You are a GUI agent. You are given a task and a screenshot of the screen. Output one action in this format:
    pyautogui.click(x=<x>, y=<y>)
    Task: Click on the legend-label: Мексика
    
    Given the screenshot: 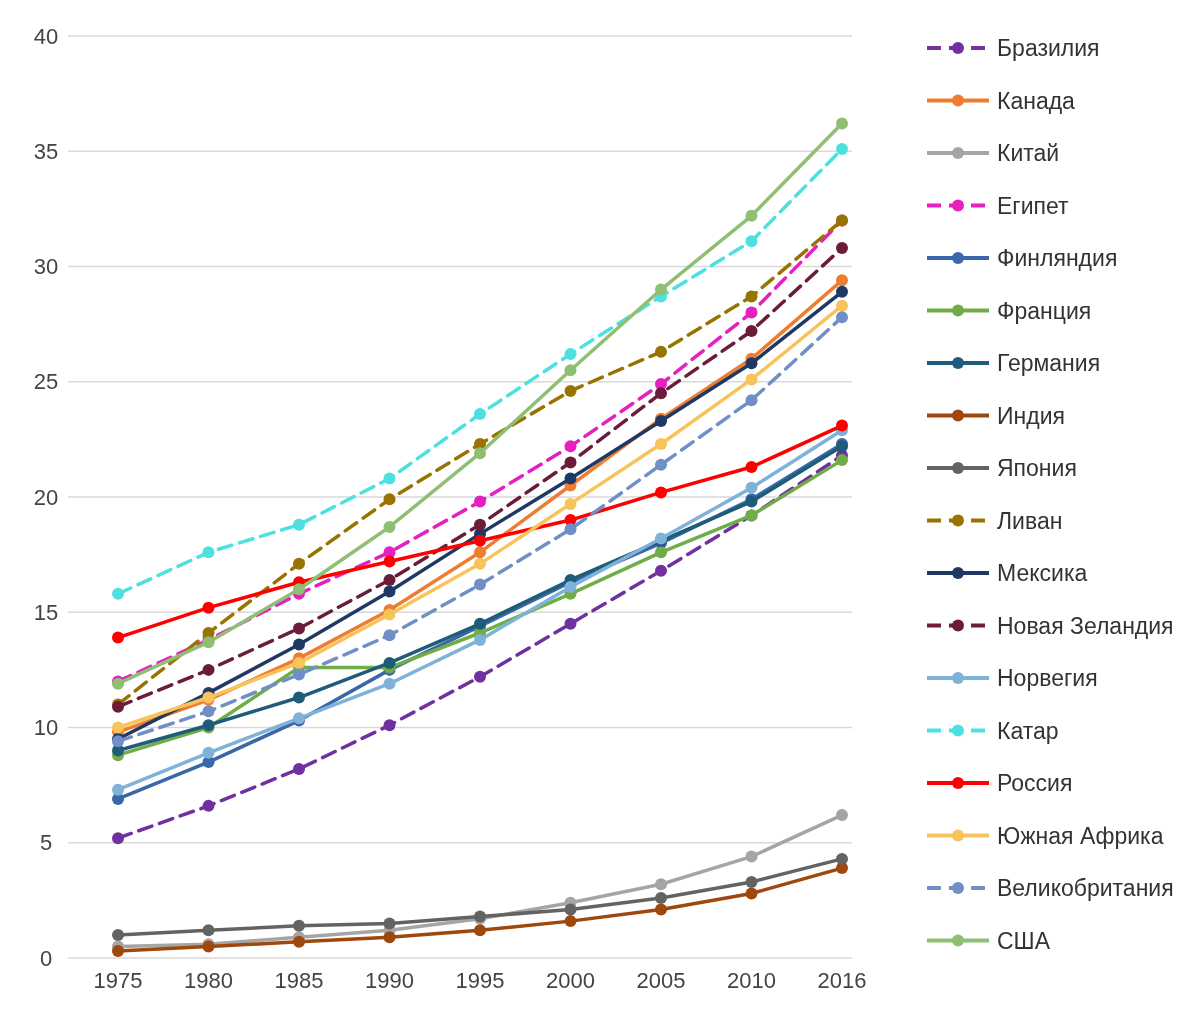 What is the action you would take?
    pyautogui.click(x=1042, y=573)
    